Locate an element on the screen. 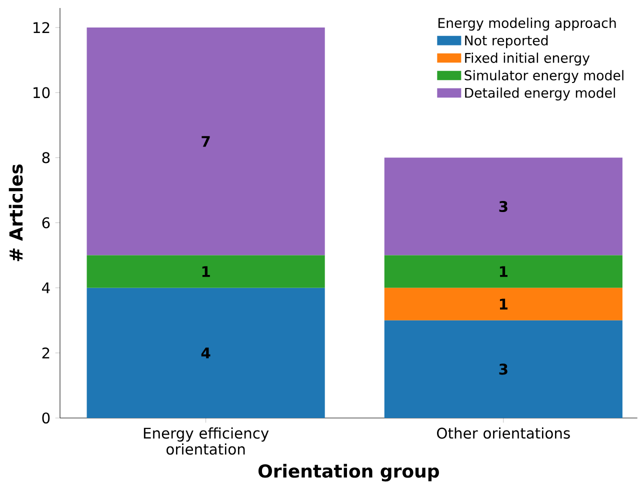  y-tick-label: 6 is located at coordinates (46, 222).